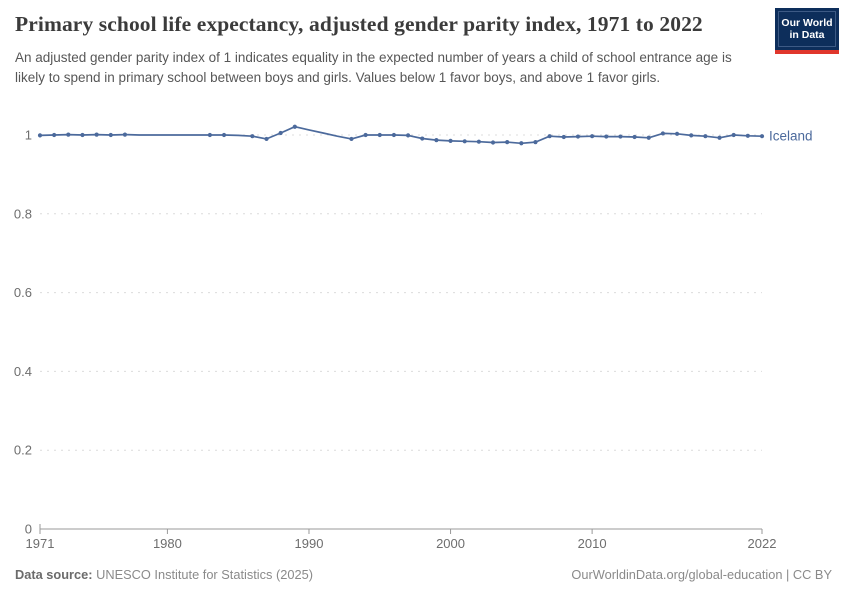  What do you see at coordinates (791, 136) in the screenshot?
I see `series-entity-label: Iceland` at bounding box center [791, 136].